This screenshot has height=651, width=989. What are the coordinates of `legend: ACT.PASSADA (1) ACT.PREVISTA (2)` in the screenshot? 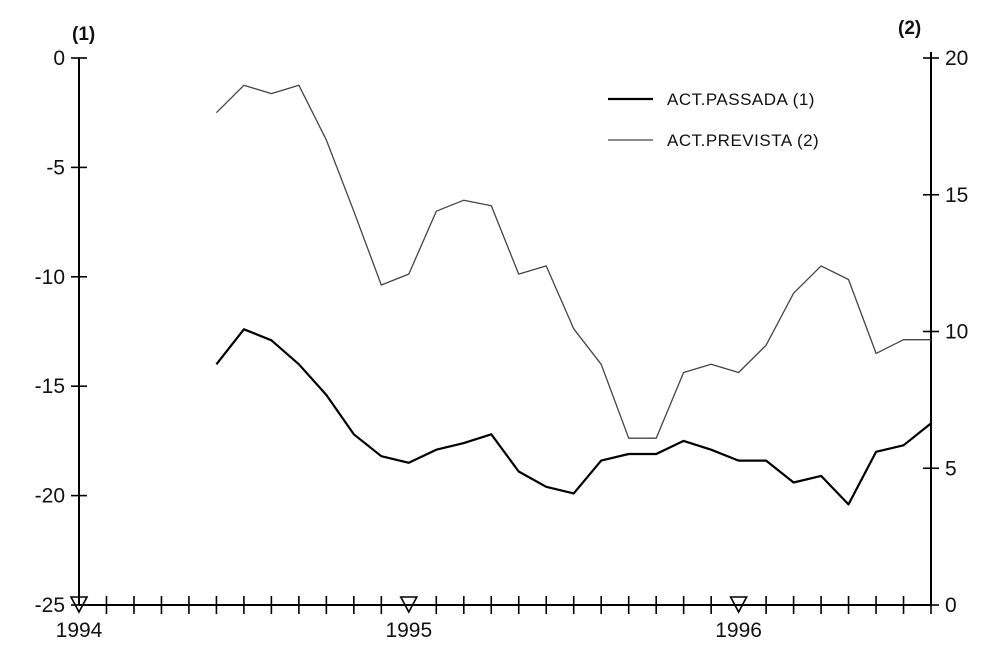 It's located at (713, 120).